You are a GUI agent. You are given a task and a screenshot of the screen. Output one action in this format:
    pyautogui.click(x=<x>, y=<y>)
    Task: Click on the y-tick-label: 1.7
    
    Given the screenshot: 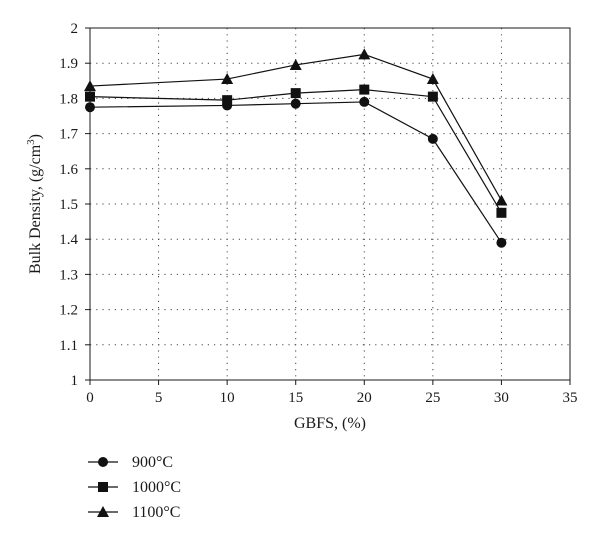 What is the action you would take?
    pyautogui.click(x=68, y=135)
    